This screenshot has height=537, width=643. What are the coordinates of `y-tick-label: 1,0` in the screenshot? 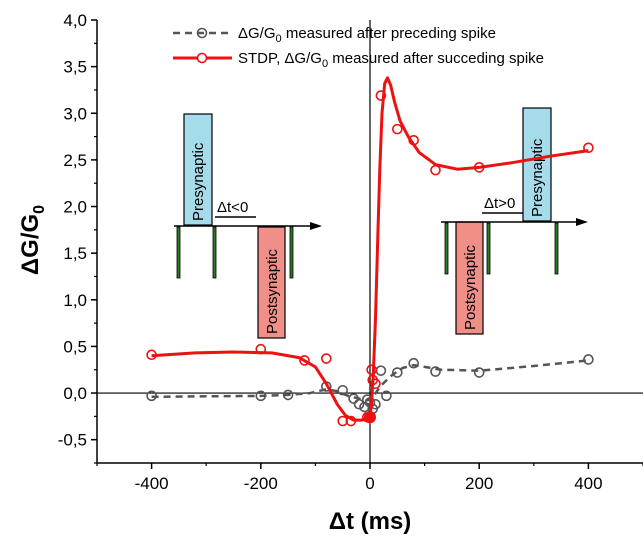 It's located at (75, 300).